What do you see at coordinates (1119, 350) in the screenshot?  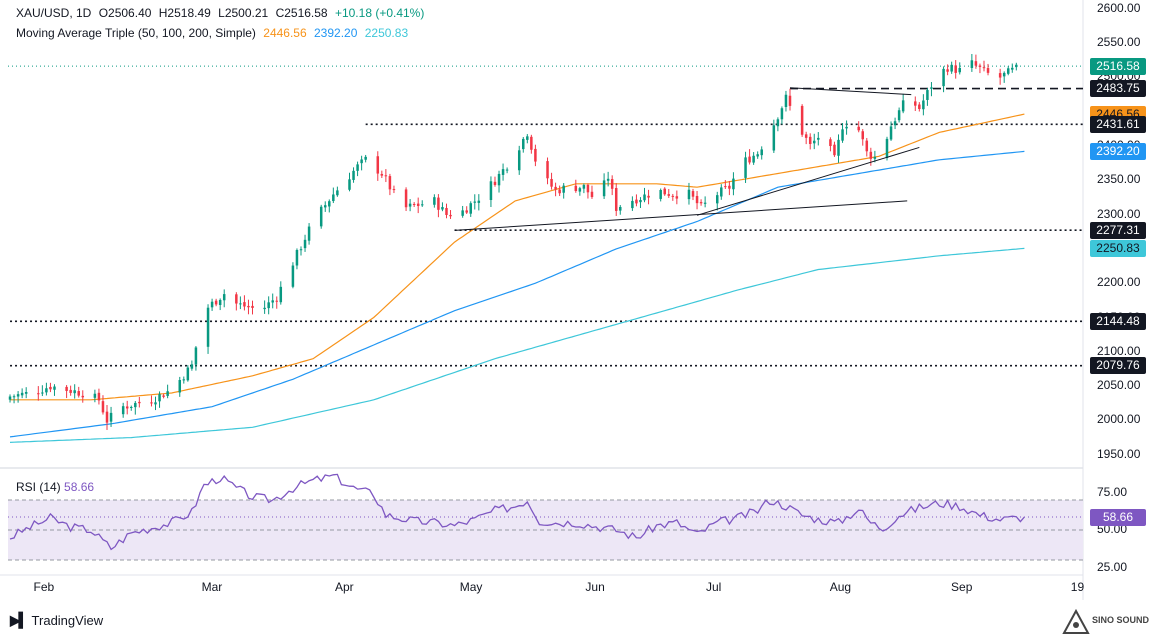 I see `price-tick-label: 2100.00` at bounding box center [1119, 350].